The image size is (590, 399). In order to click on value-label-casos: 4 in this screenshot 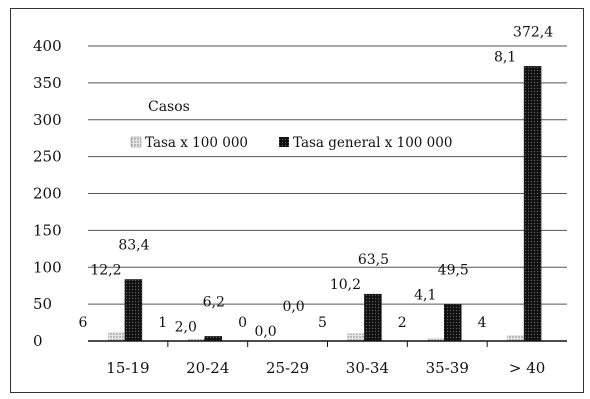, I will do `click(482, 323)`.